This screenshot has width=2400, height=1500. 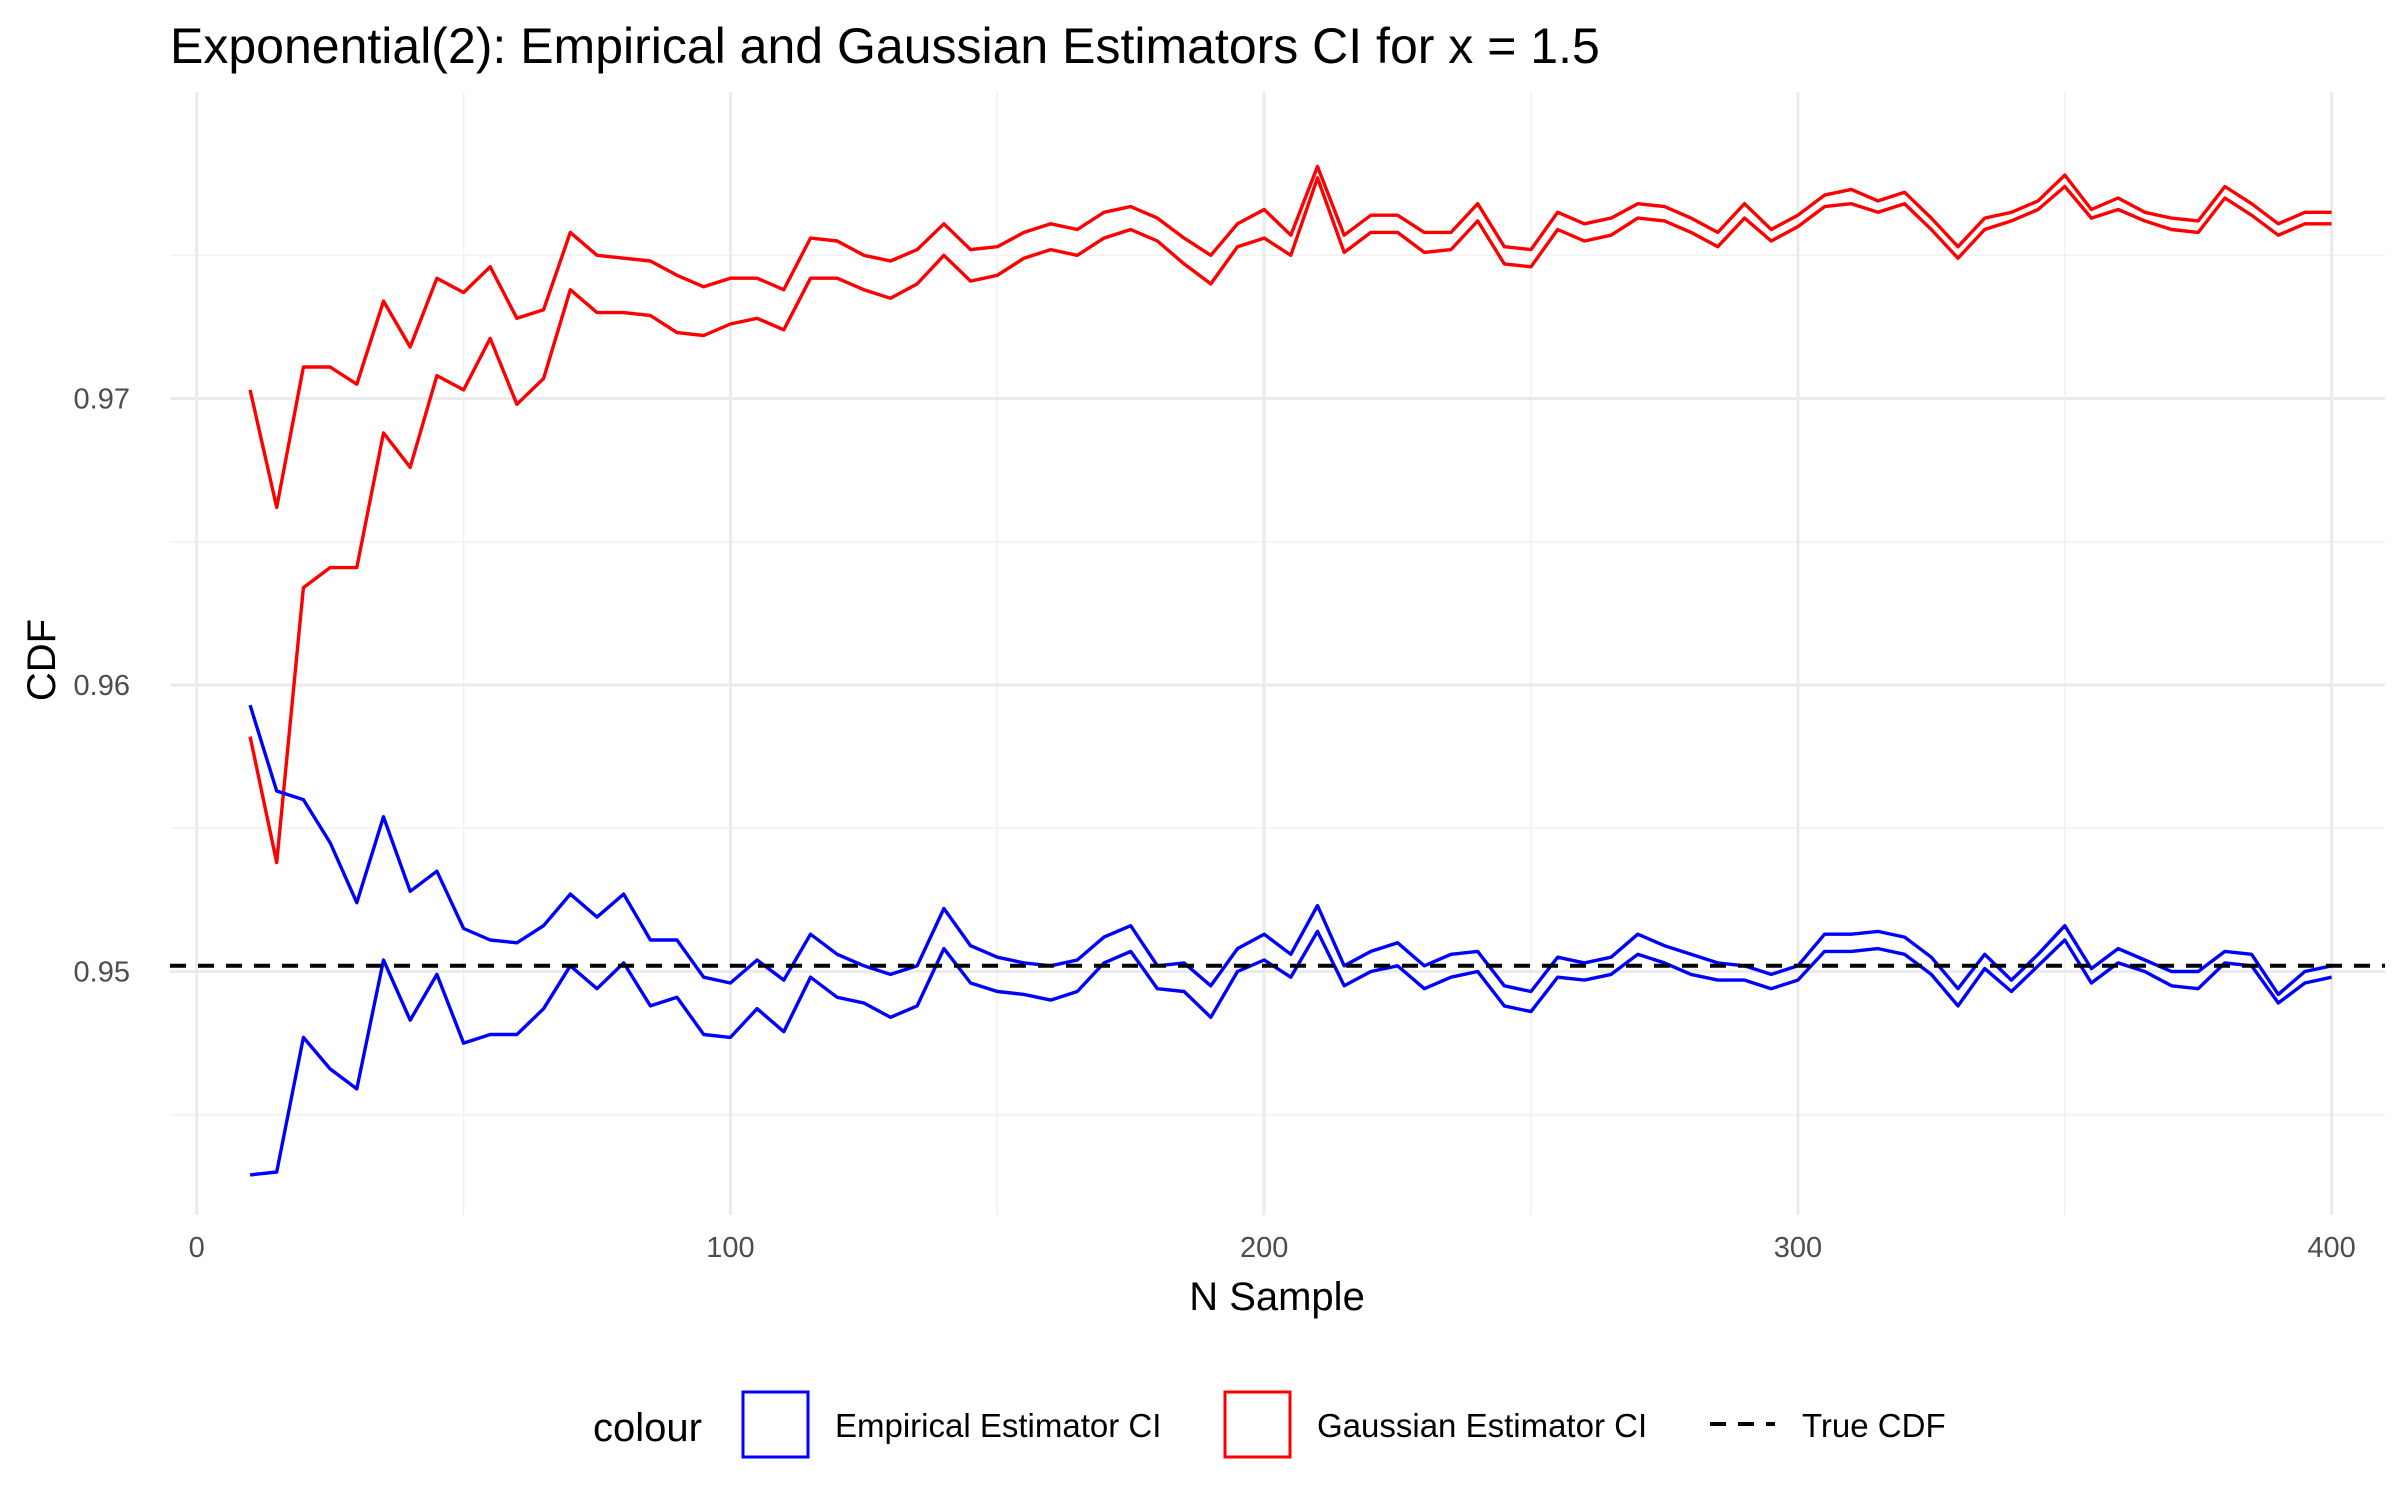 I want to click on legend-label-gaussian: Gaussian Estimator CI, so click(x=1482, y=1425).